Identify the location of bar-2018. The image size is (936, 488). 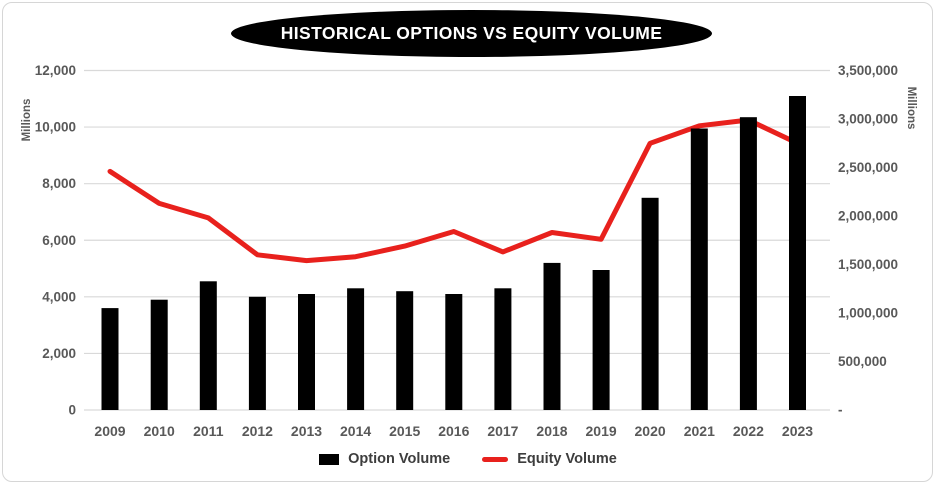
(552, 336).